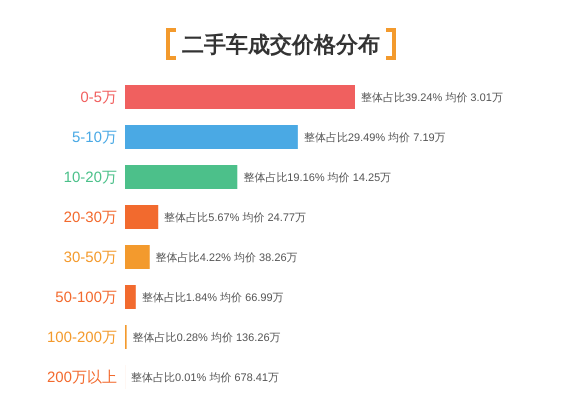  Describe the element at coordinates (213, 297) in the screenshot. I see `data-label: 整体占比1.84% 均价 66.99万` at that location.